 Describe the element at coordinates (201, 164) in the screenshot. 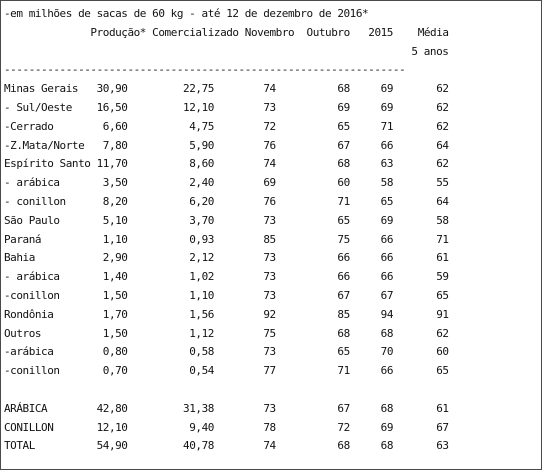

I see `cell-comercializado: 8,60` at that location.